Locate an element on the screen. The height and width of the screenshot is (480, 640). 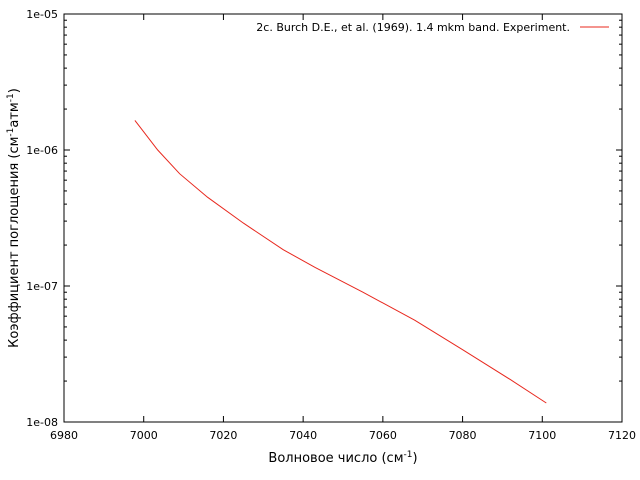
y-tick-label: 1e-07 is located at coordinates (42, 286).